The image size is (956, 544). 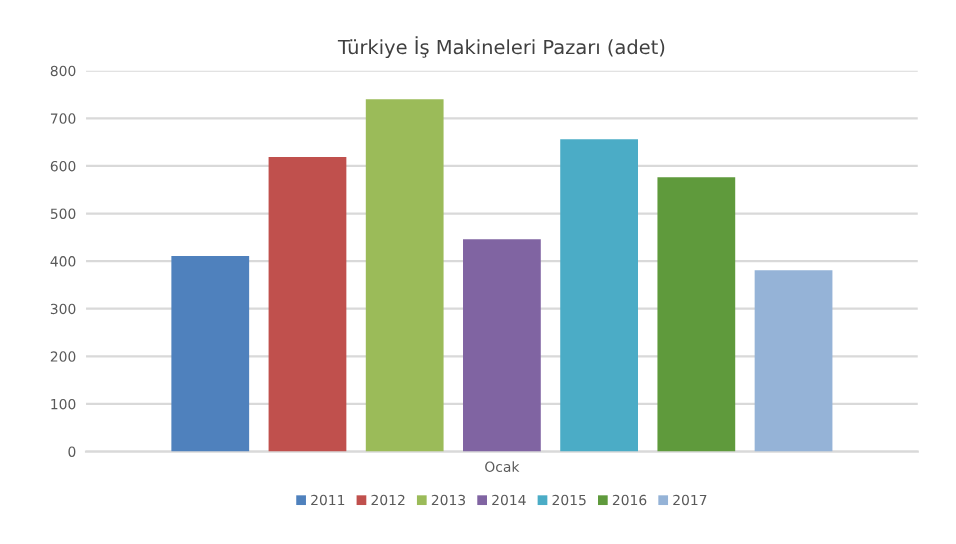 What do you see at coordinates (501, 47) in the screenshot?
I see `chart-title: Türkiye İş Makineleri Pazarı (adet)` at bounding box center [501, 47].